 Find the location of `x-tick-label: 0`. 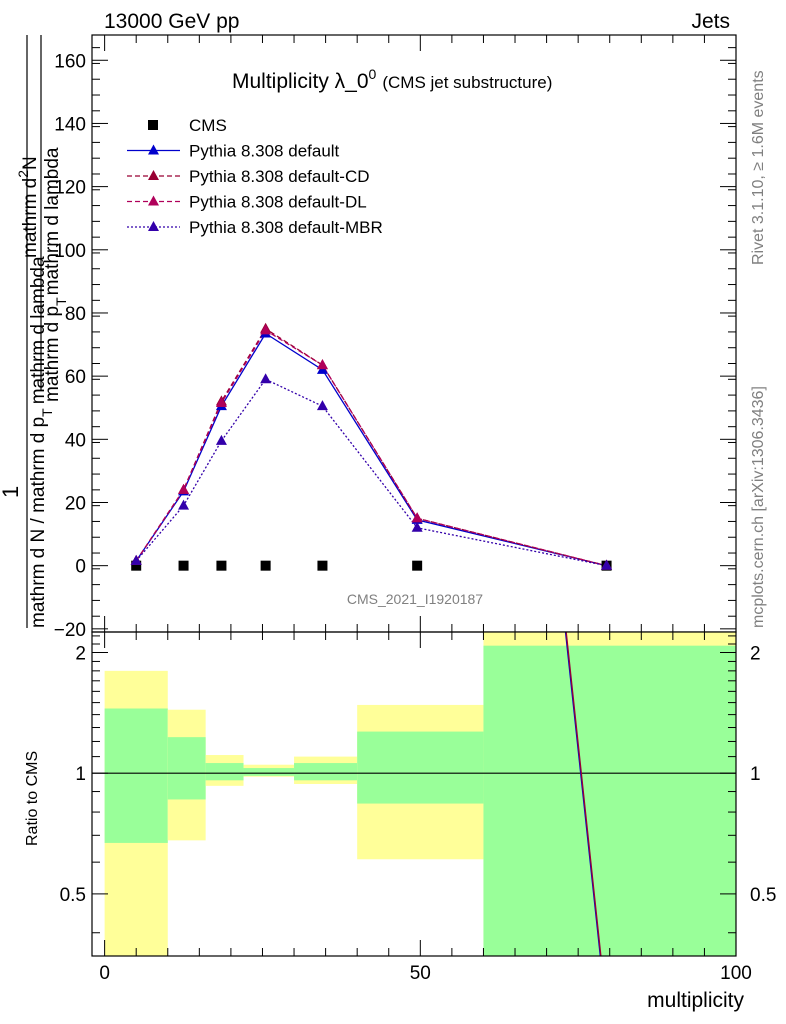

x-tick-label: 0 is located at coordinates (104, 973).